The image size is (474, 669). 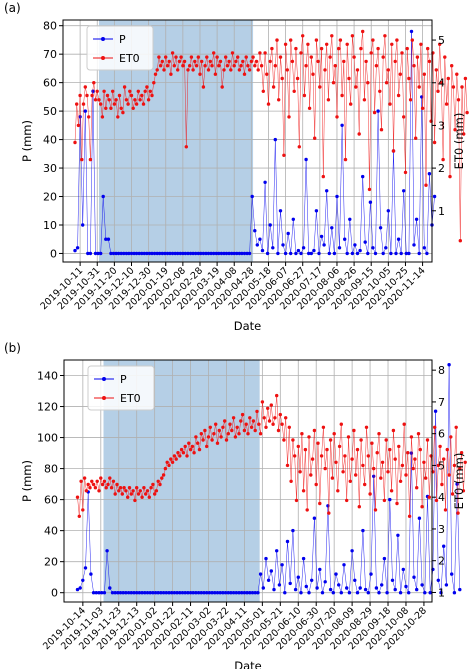 What do you see at coordinates (51, 531) in the screenshot?
I see `ytick-left-label: 40` at bounding box center [51, 531].